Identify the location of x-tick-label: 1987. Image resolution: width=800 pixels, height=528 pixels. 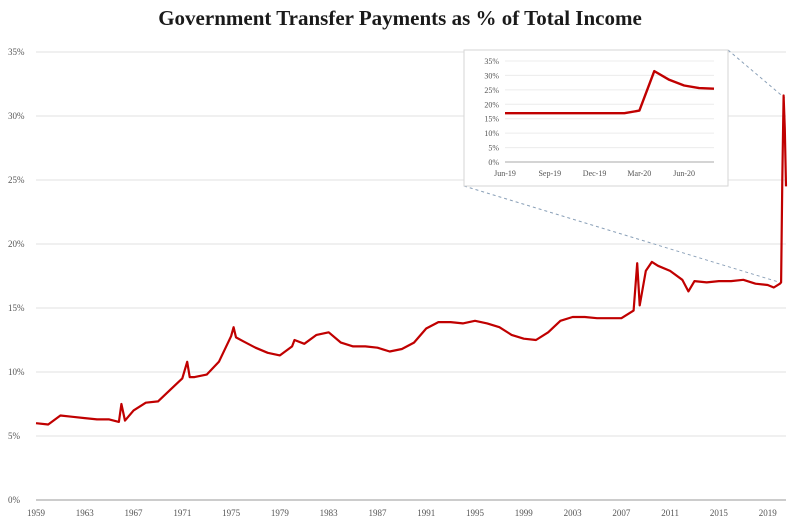
(377, 513).